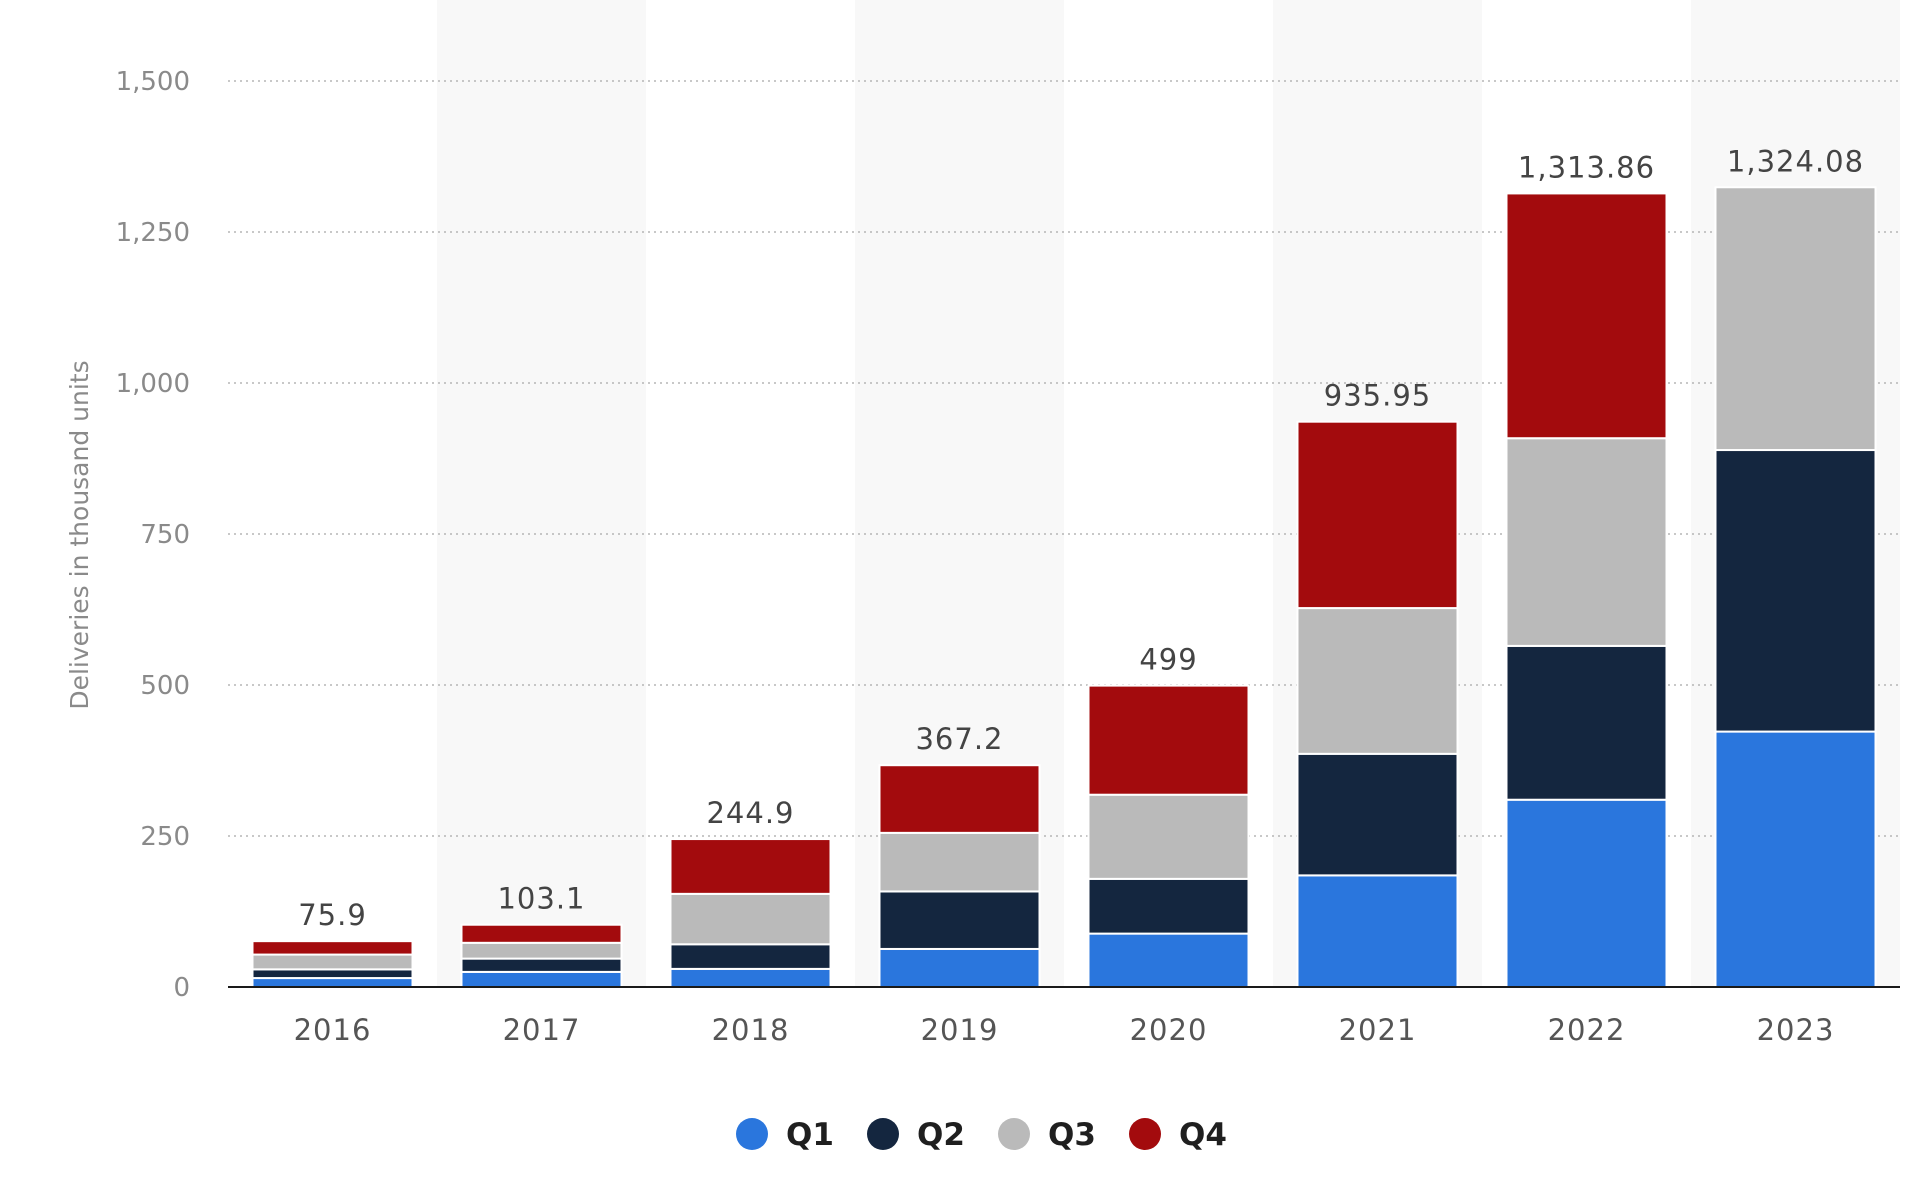  I want to click on total-label: 1,324.08, so click(1795, 161).